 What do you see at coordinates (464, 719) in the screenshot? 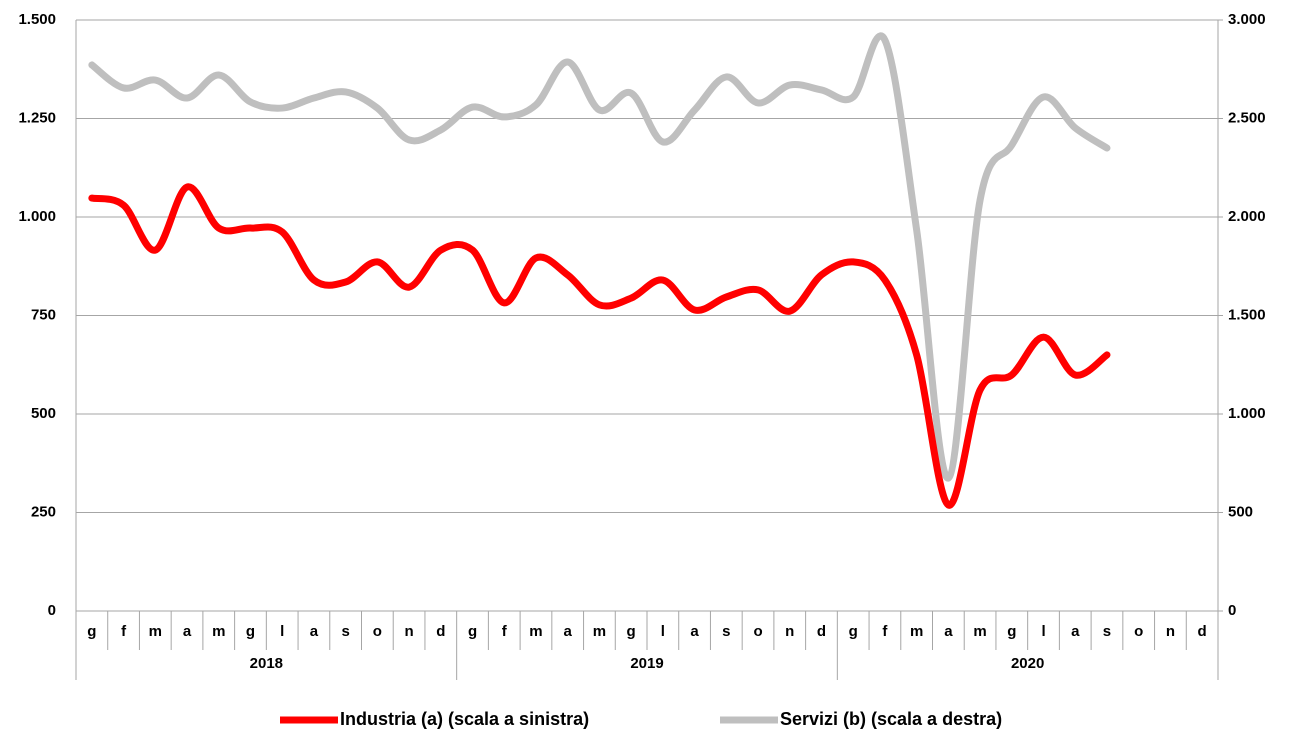
I see `legend-label: Industria (a) (scala a sinistra)` at bounding box center [464, 719].